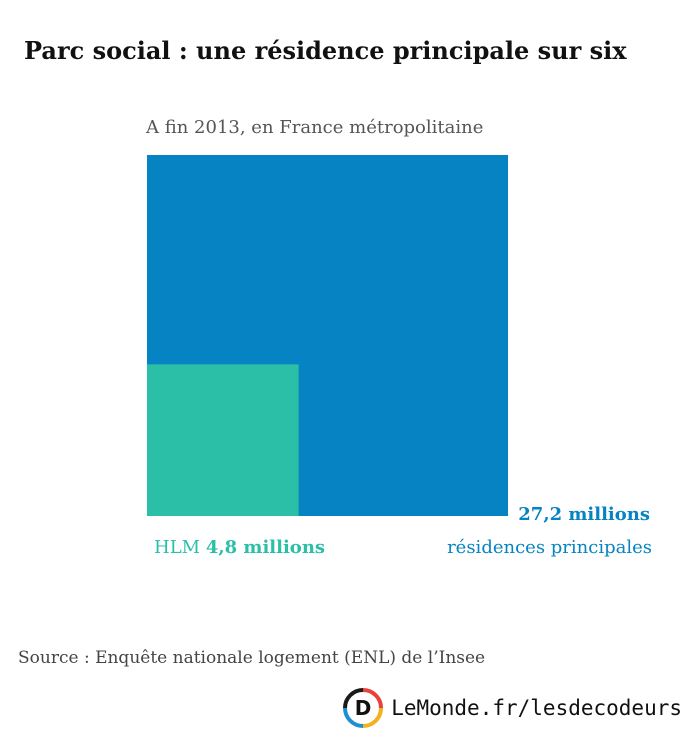 The width and height of the screenshot is (688, 729). What do you see at coordinates (315, 127) in the screenshot?
I see `chart-subtitle: A fin 2013, en France métropolitaine` at bounding box center [315, 127].